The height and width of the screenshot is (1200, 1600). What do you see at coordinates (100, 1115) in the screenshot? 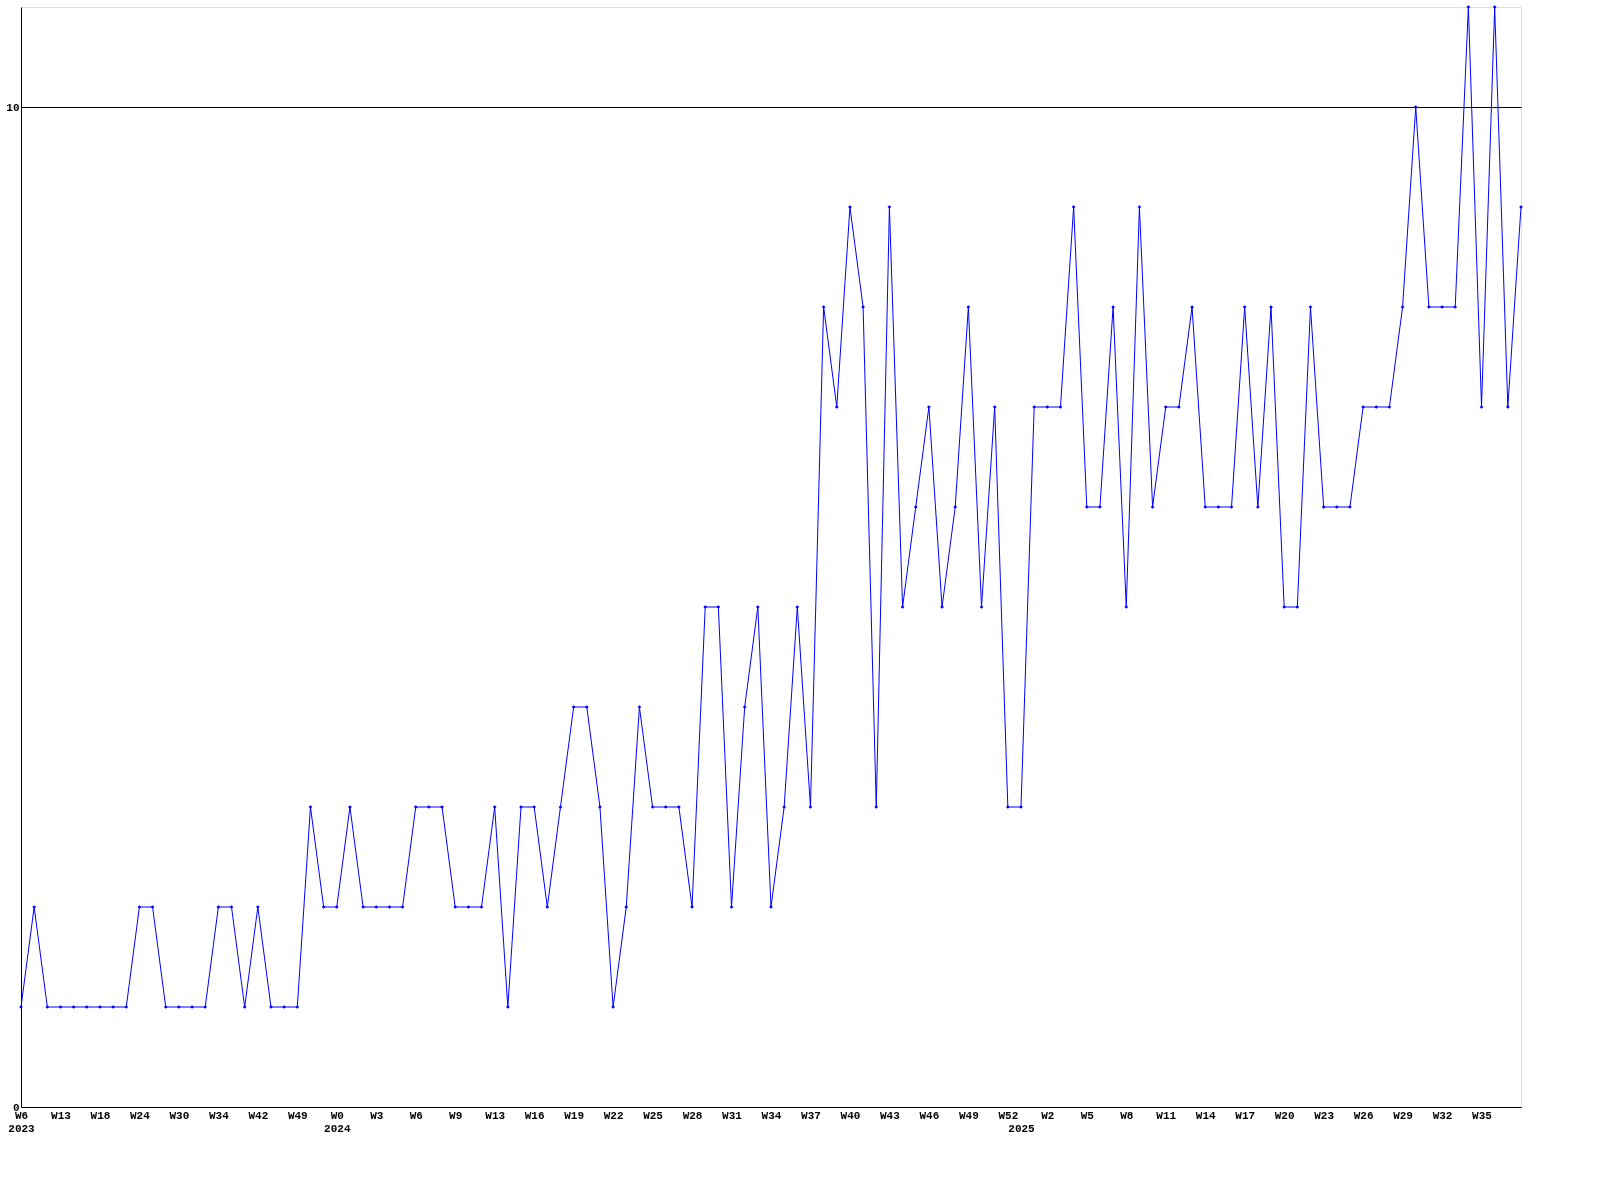
I see `x-tick-label: W18` at bounding box center [100, 1115].